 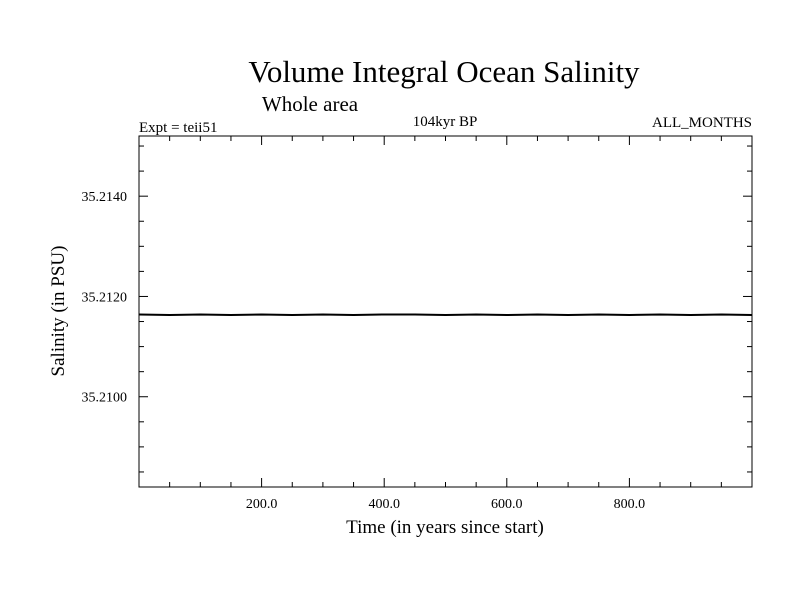 I want to click on y-tick-label: 35.2100, so click(x=105, y=398).